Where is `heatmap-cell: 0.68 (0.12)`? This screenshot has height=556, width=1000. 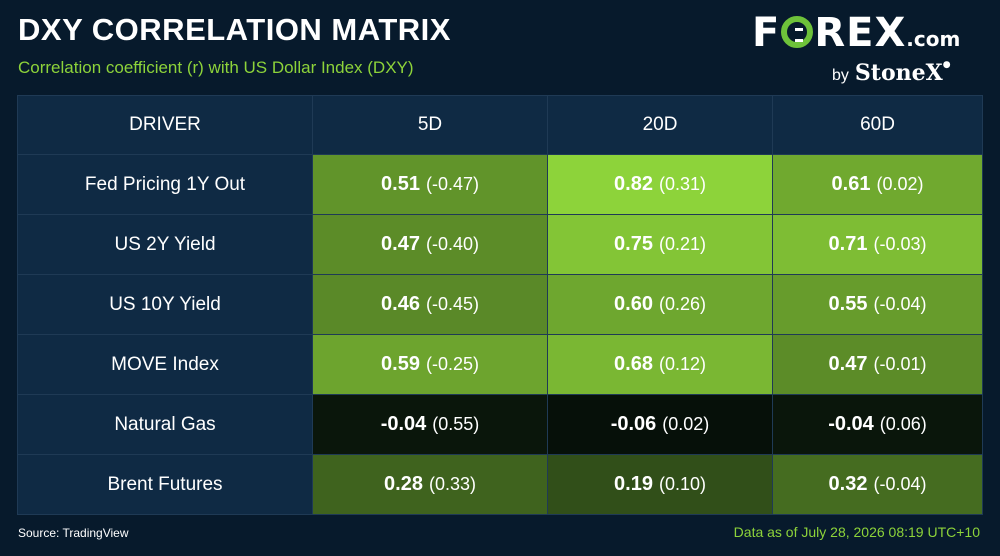
heatmap-cell: 0.68 (0.12) is located at coordinates (660, 364).